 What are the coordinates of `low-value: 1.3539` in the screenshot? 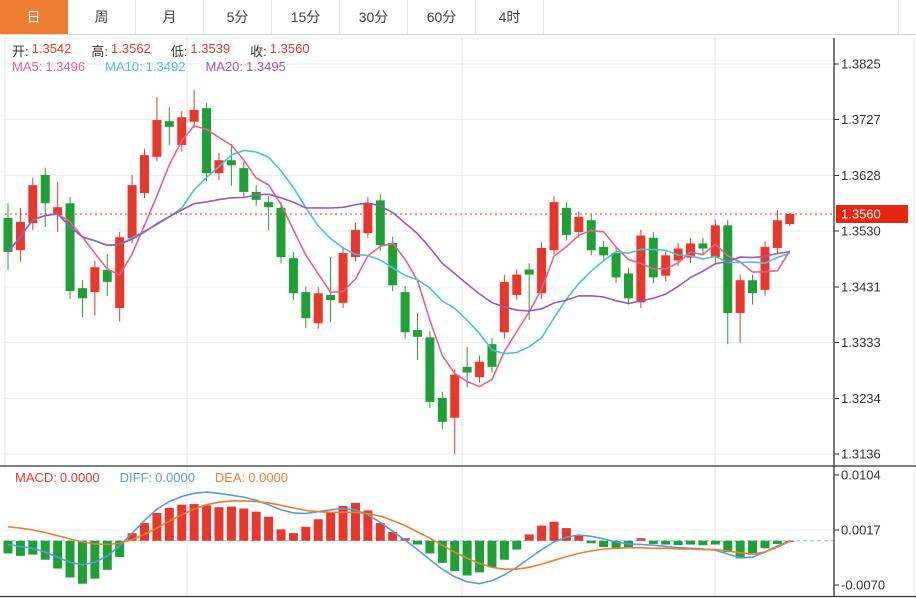 It's located at (210, 48).